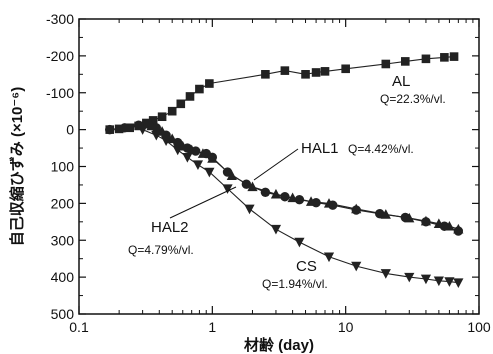 The width and height of the screenshot is (493, 354). Describe the element at coordinates (63, 277) in the screenshot. I see `y-tick-label: 400` at that location.